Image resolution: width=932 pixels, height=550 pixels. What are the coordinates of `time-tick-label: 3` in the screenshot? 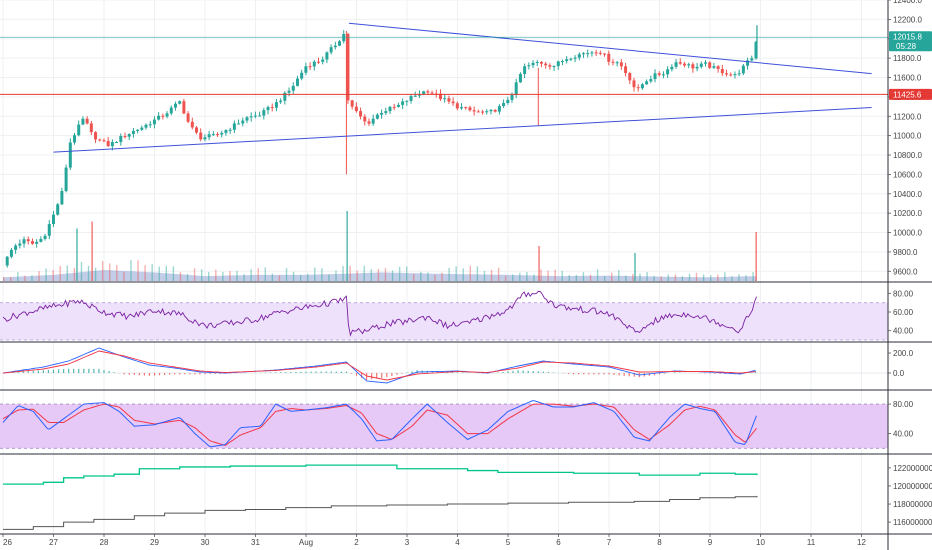 It's located at (407, 542).